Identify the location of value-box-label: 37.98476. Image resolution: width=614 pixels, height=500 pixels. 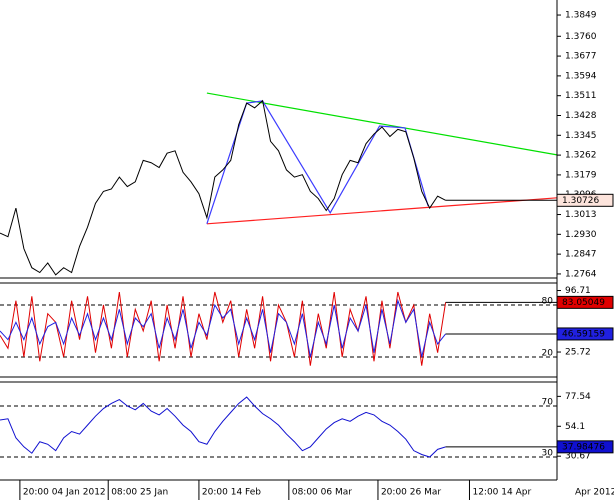
(583, 447).